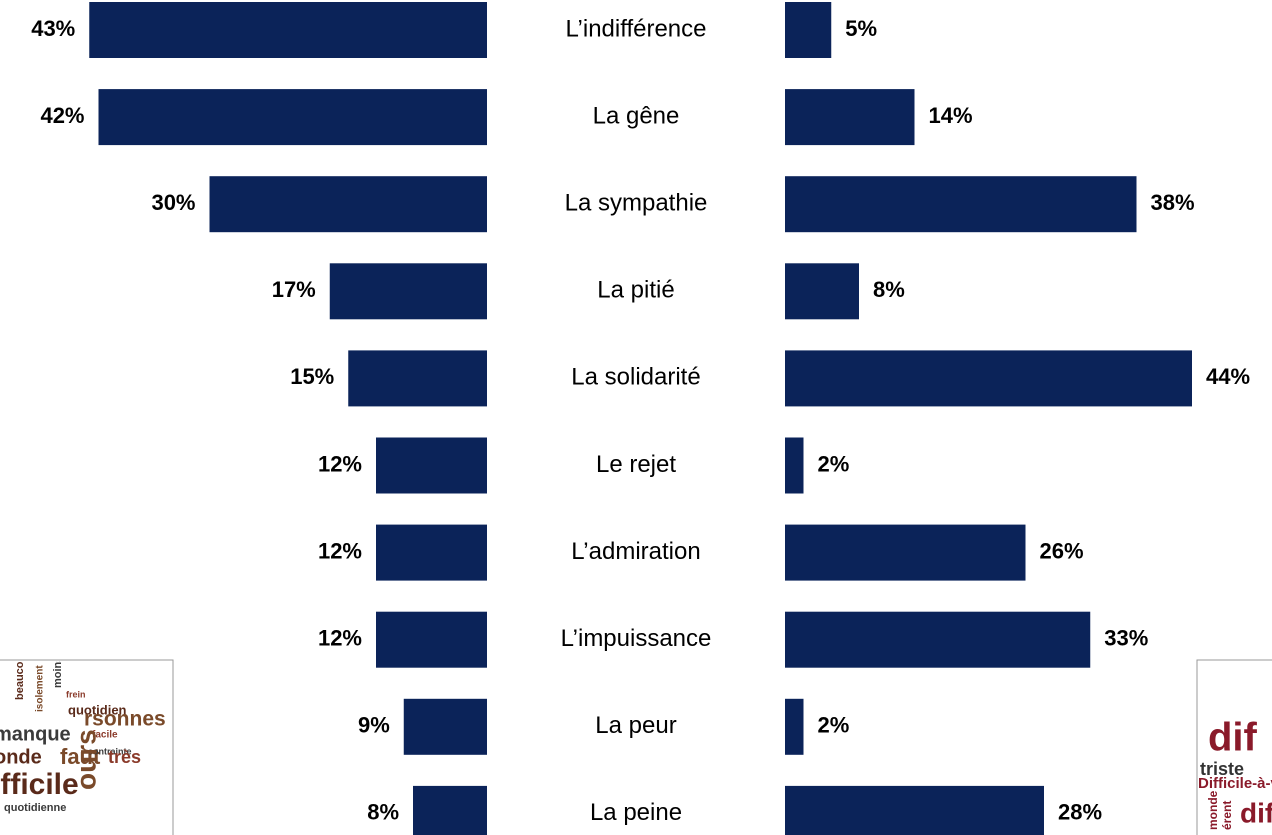  I want to click on value-label: 26%, so click(1062, 550).